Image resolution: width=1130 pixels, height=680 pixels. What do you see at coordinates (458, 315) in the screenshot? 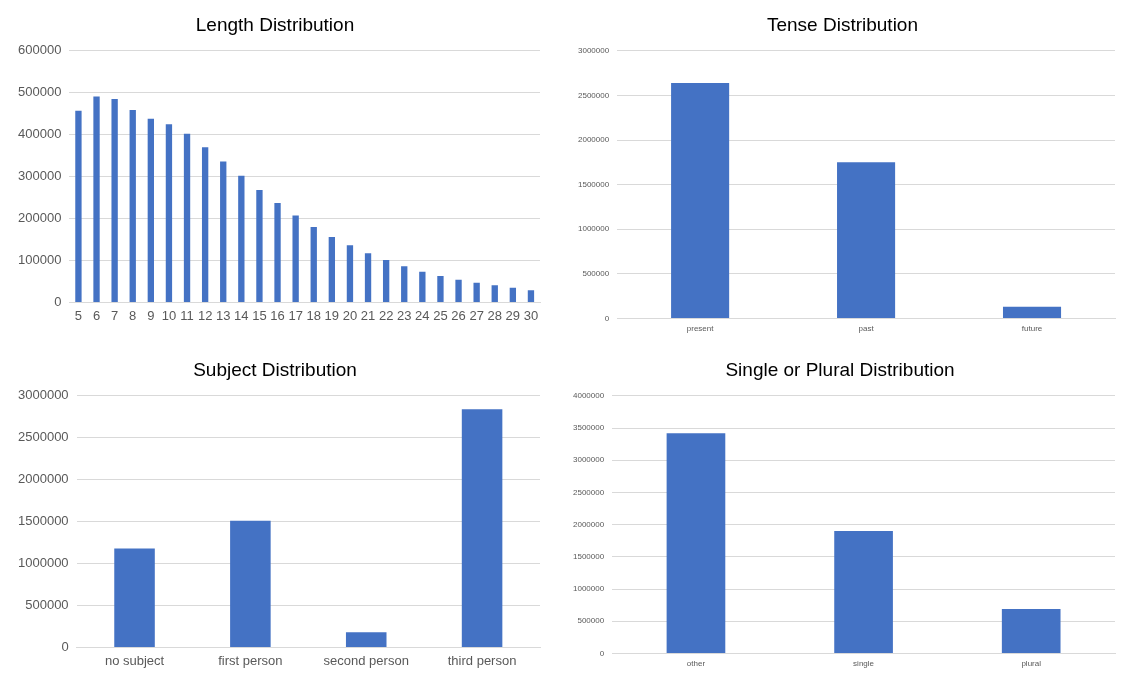
I see `x-tick-label: 26` at bounding box center [458, 315].